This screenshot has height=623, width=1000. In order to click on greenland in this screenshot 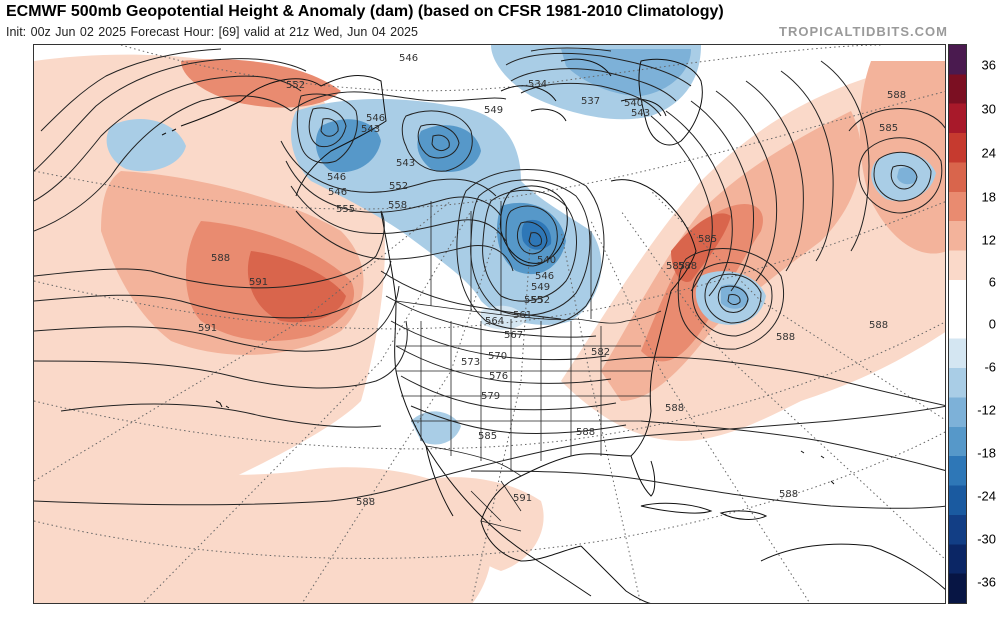, I will do `click(670, 102)`.